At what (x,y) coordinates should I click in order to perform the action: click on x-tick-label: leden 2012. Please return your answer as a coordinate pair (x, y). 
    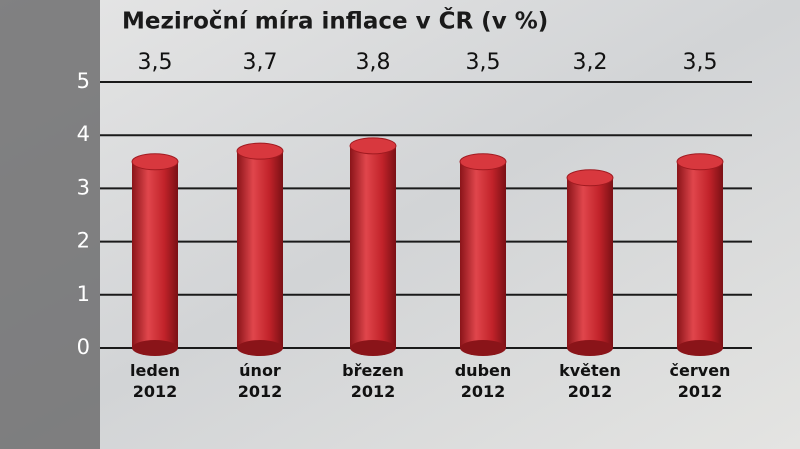
    Looking at the image, I should click on (155, 381).